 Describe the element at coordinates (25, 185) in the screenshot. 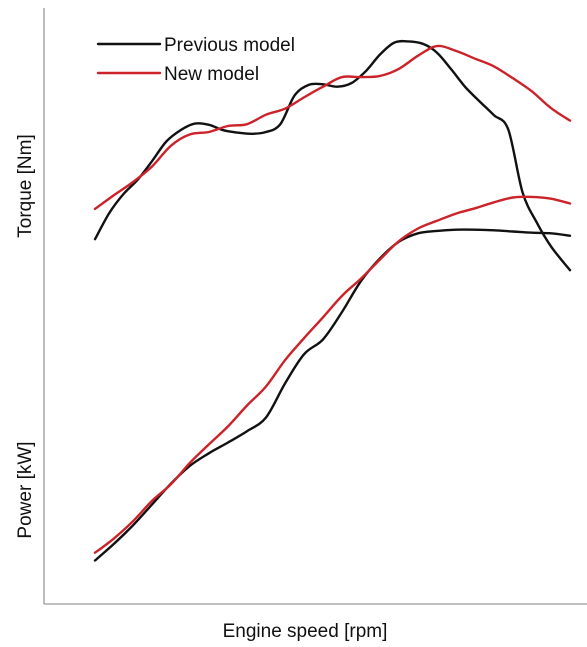

I see `y-axis-title-torque: Torque [Nm]` at that location.